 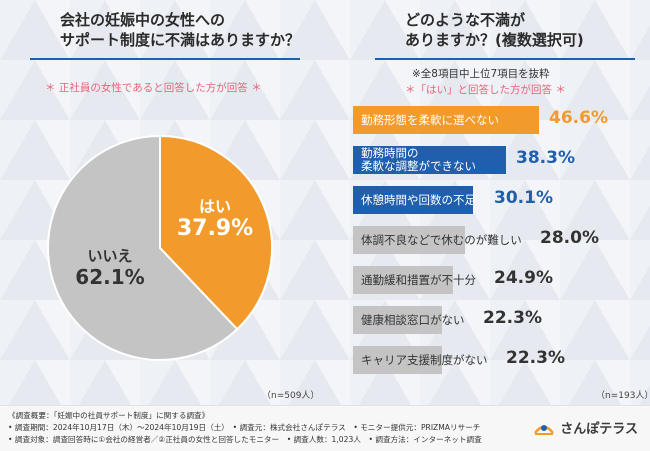 I want to click on bar-row: 勤務時間の 柔軟な調整ができない, so click(x=498, y=160).